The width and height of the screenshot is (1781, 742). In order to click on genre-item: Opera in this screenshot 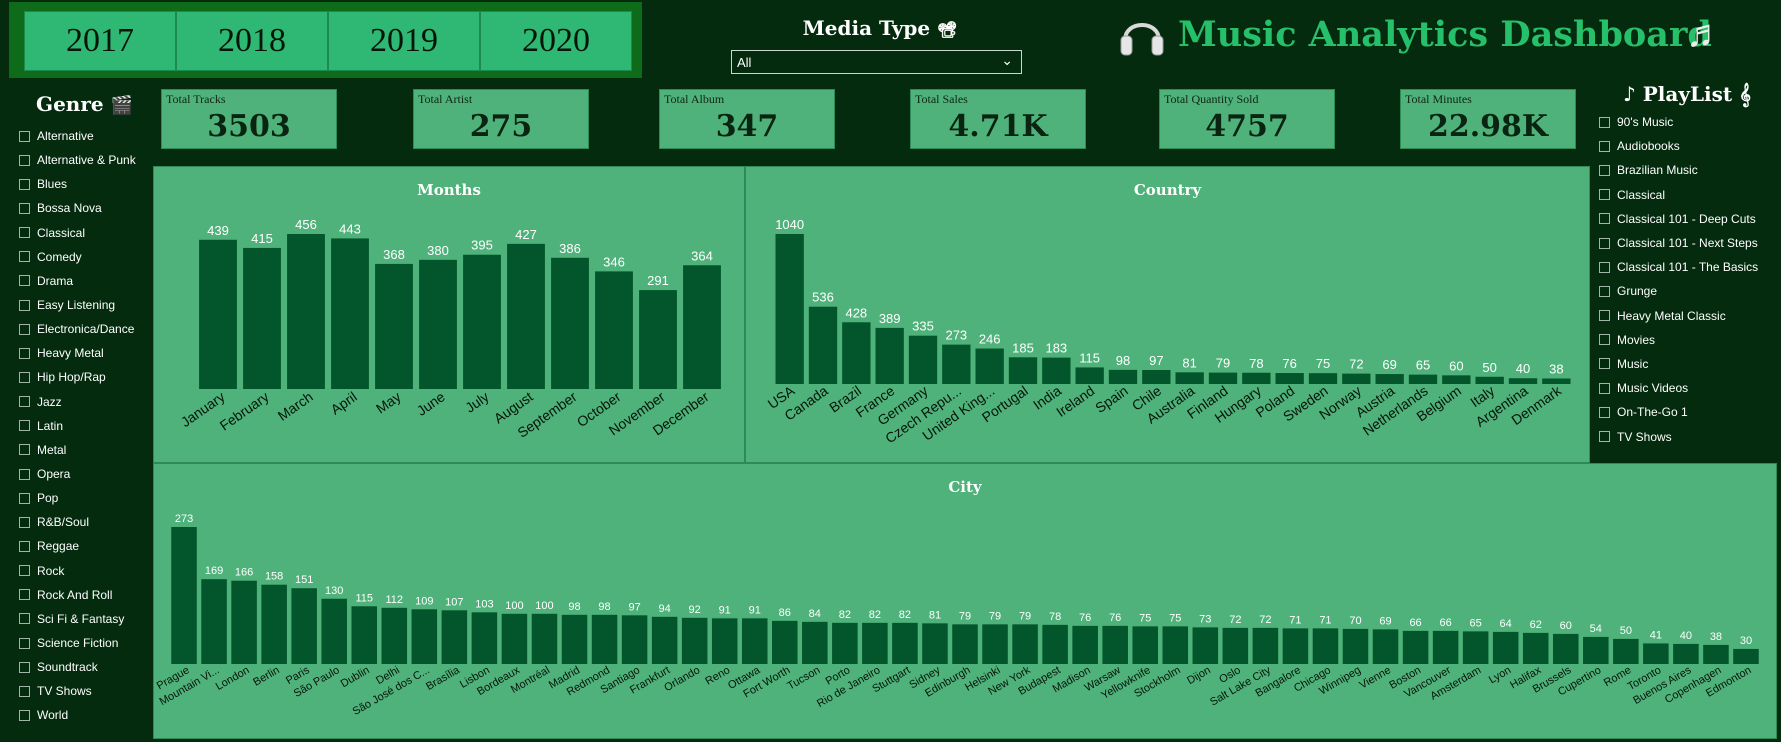, I will do `click(86, 474)`.